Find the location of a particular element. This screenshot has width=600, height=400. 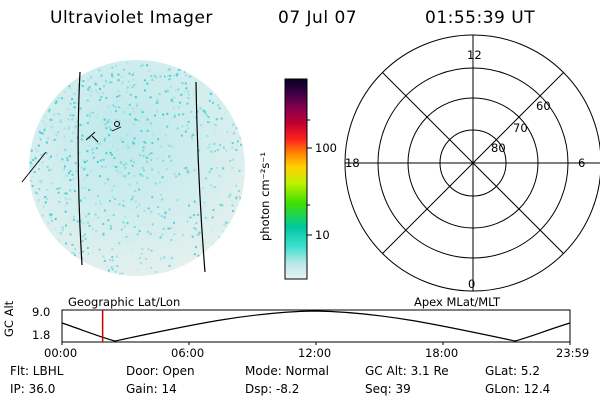

filter-readout: Flt: LBHL is located at coordinates (37, 371).